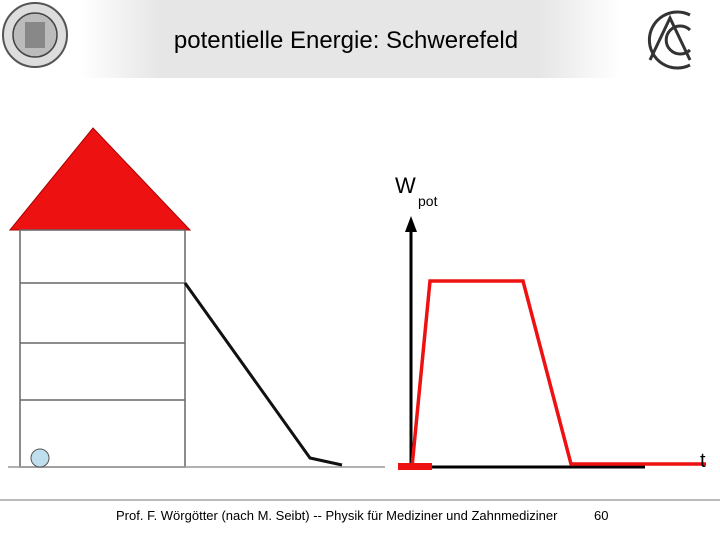 The image size is (720, 540). Describe the element at coordinates (703, 461) in the screenshot. I see `x-axis-label: t` at that location.